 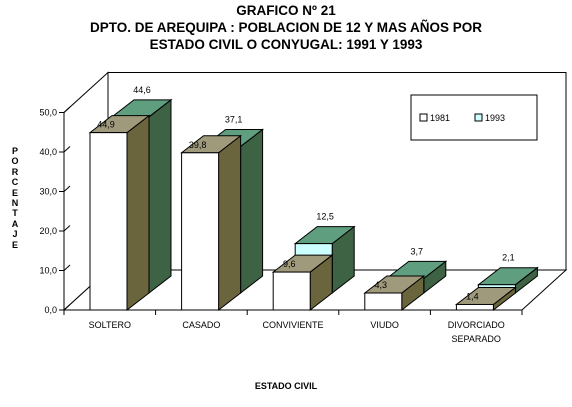 I want to click on data-label-1993: 44,6, so click(x=142, y=90).